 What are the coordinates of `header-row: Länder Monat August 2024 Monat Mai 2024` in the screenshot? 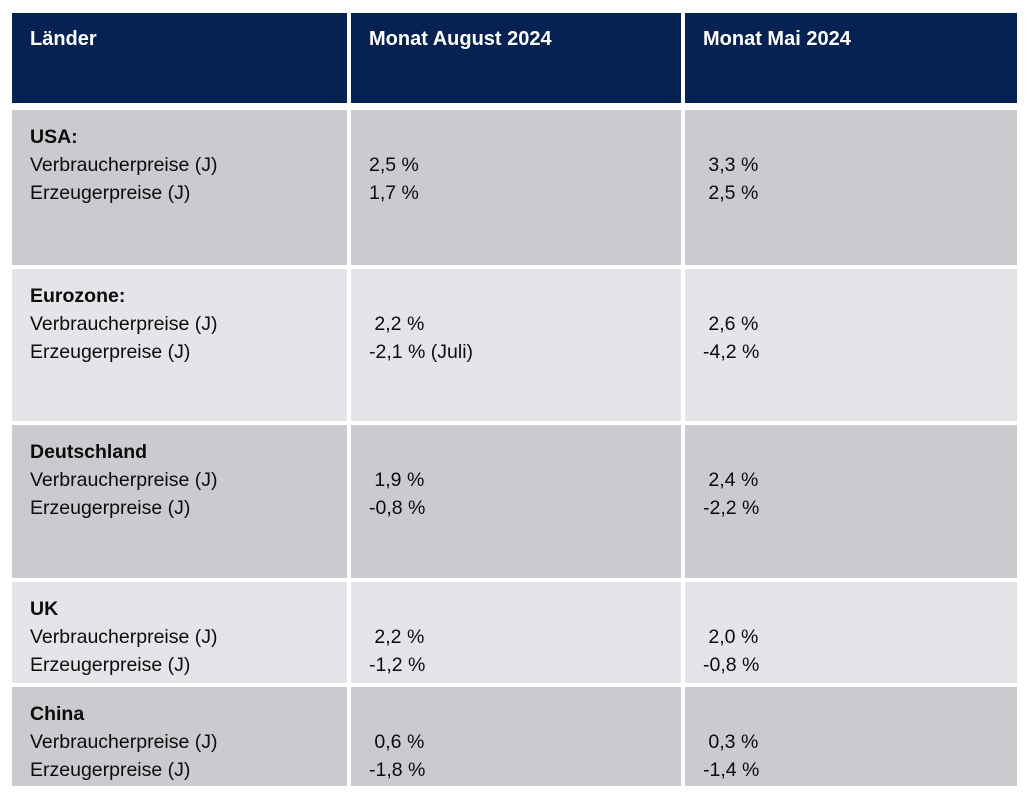 It's located at (514, 58).